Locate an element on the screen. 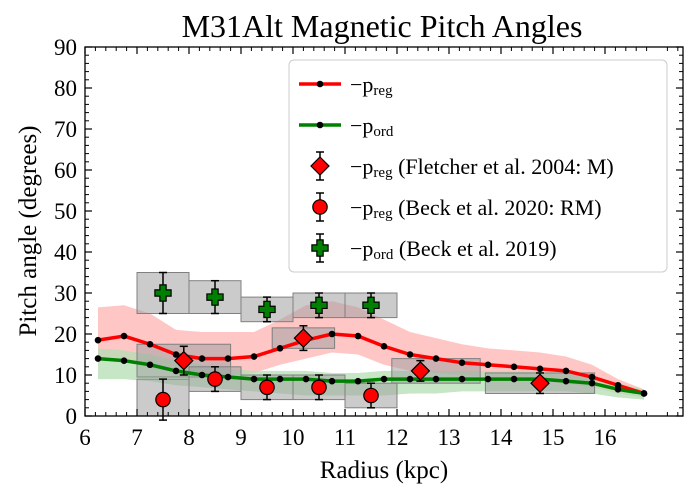 This screenshot has width=700, height=500. x-tick-label: 7 is located at coordinates (137, 437).